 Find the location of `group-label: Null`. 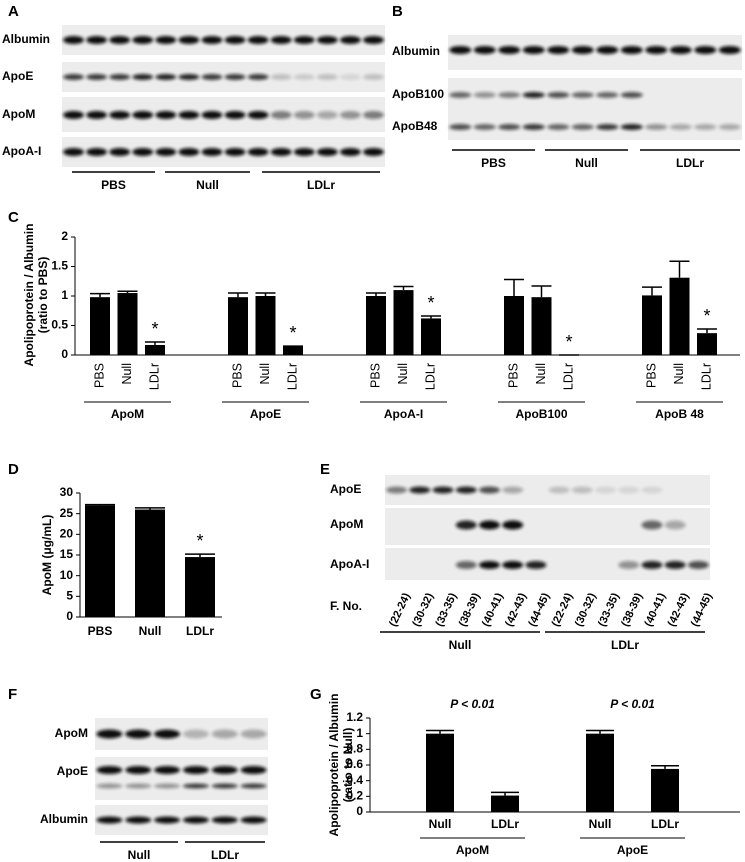

group-label: Null is located at coordinates (139, 855).